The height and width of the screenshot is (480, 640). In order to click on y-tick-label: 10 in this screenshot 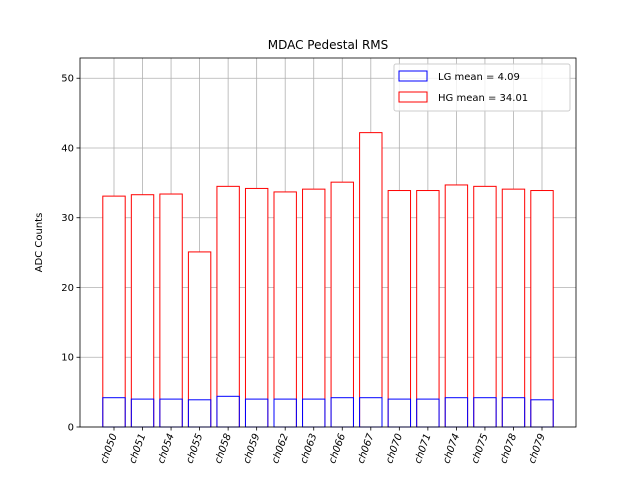, I will do `click(67, 358)`.